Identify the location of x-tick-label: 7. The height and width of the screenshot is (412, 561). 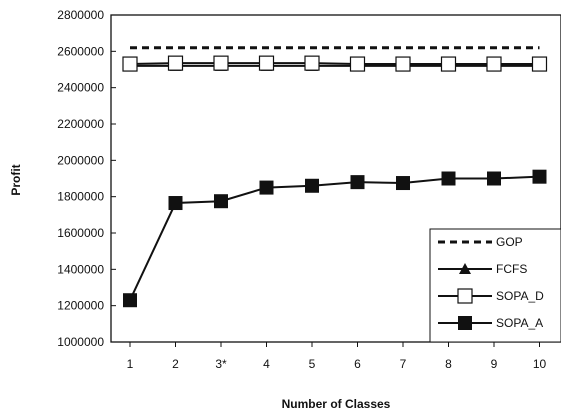
(403, 364).